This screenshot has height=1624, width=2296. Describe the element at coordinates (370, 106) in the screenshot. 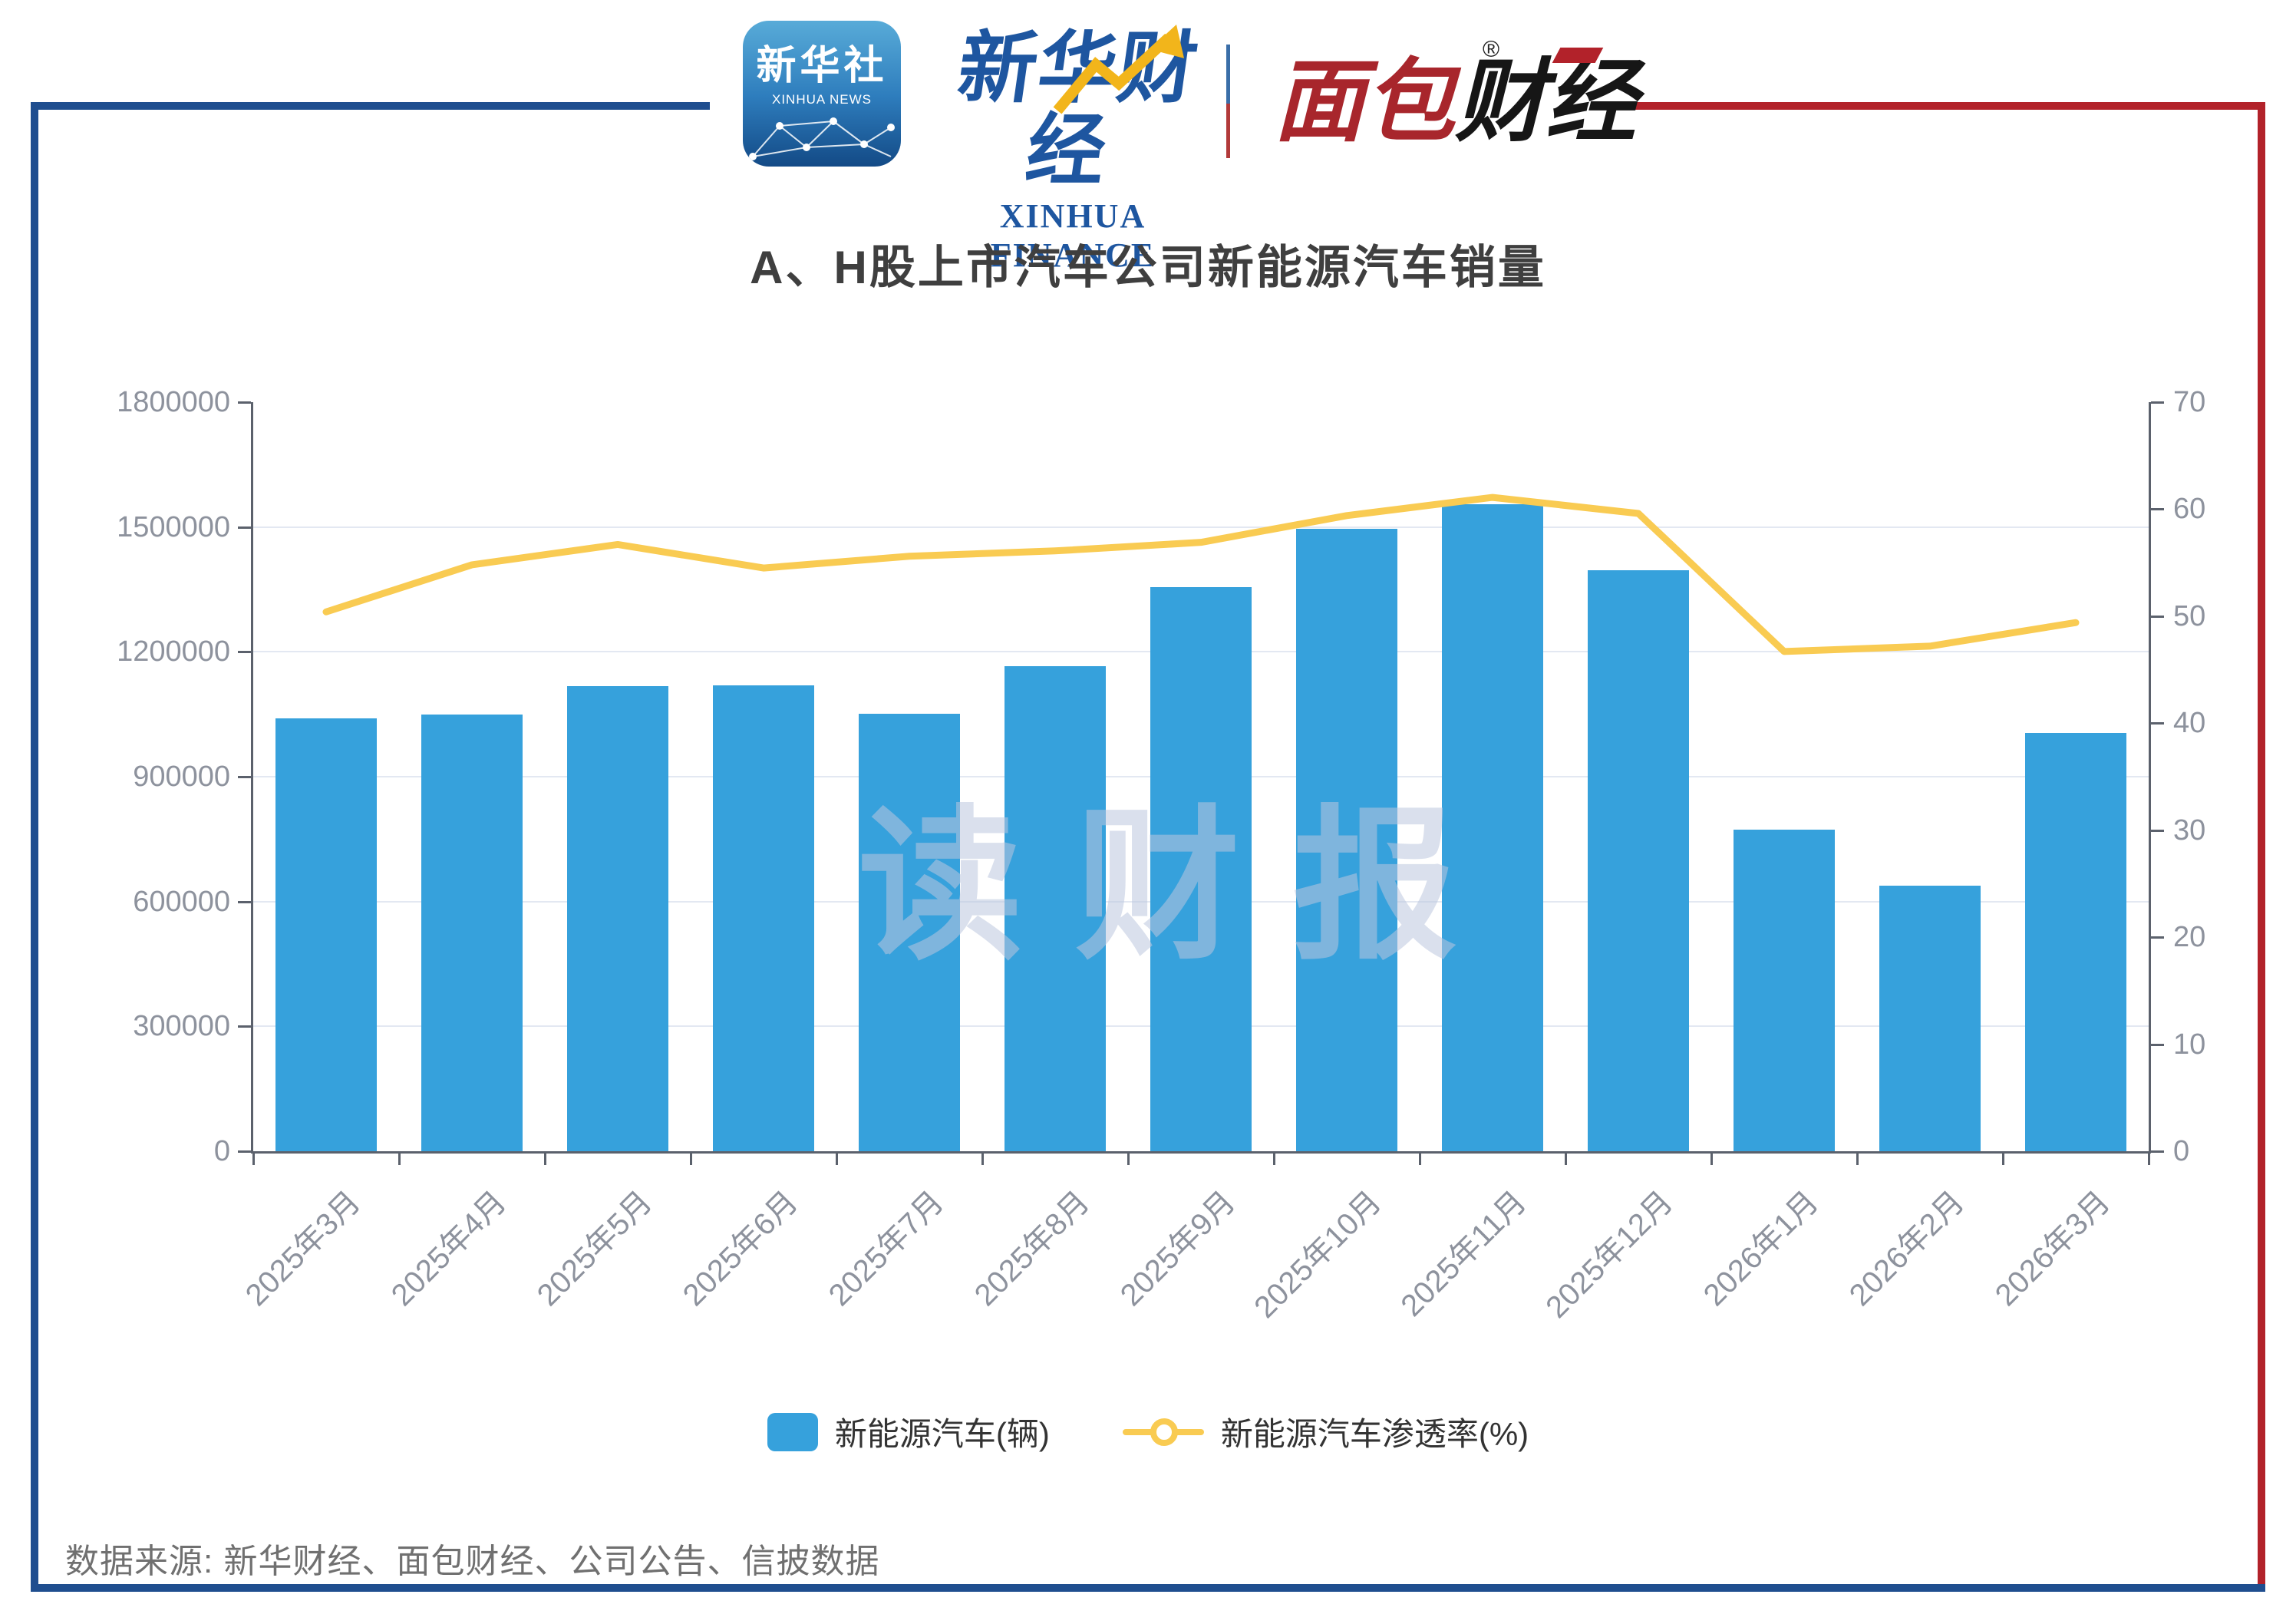

I see `frame-border-top-left` at that location.